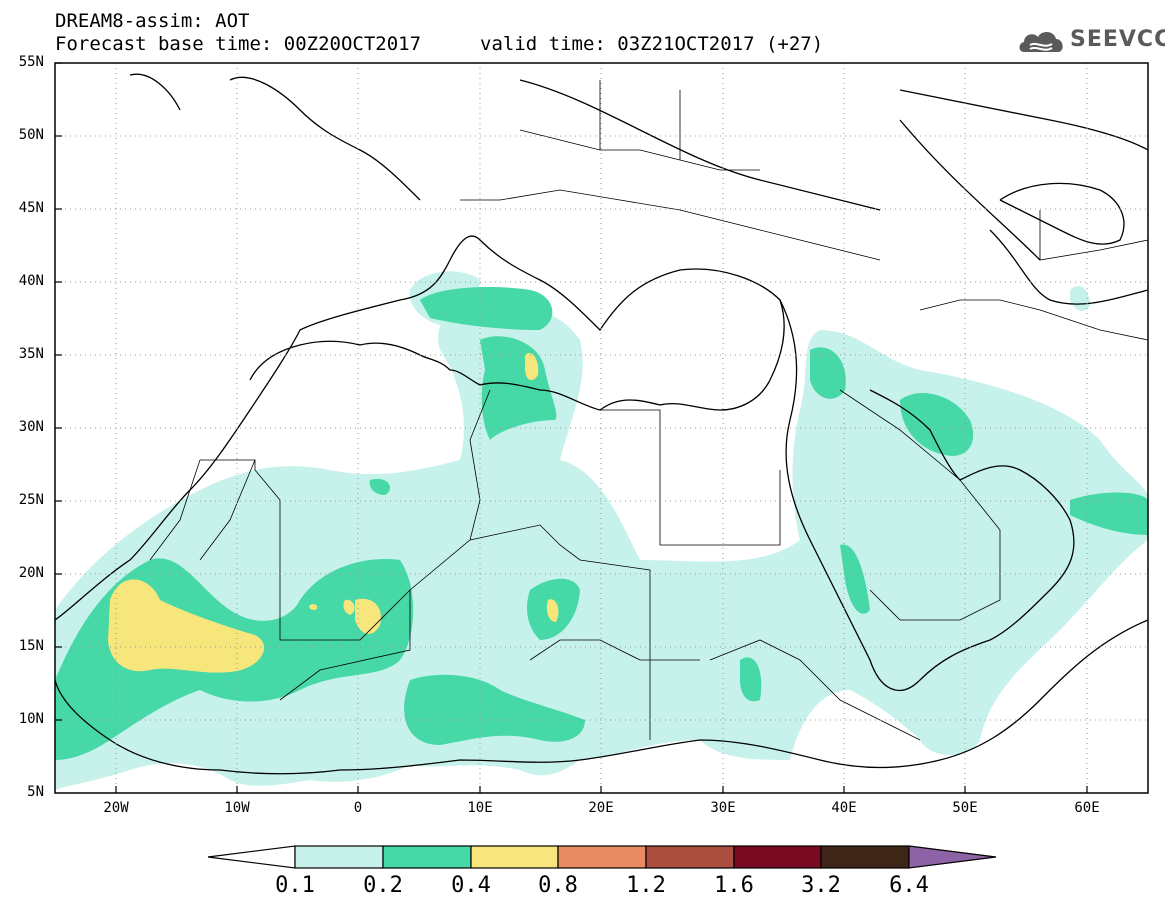  What do you see at coordinates (31, 427) in the screenshot?
I see `lat-label-30n: 30N` at bounding box center [31, 427].